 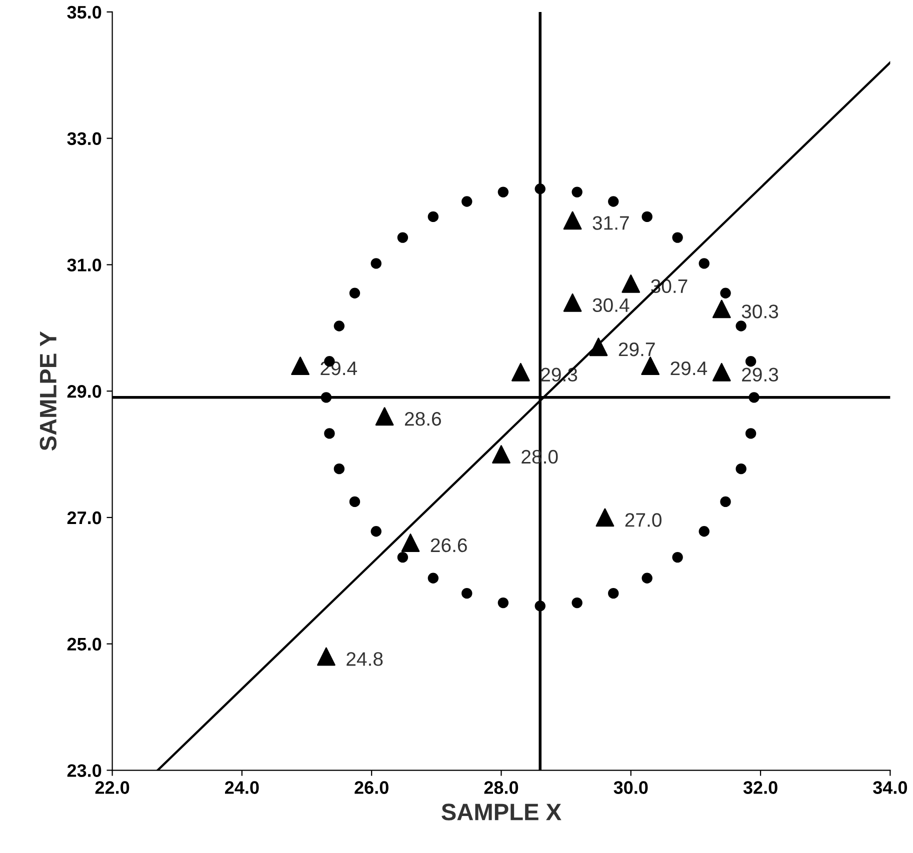 What do you see at coordinates (84, 139) in the screenshot?
I see `y-tick-label: 33.0` at bounding box center [84, 139].